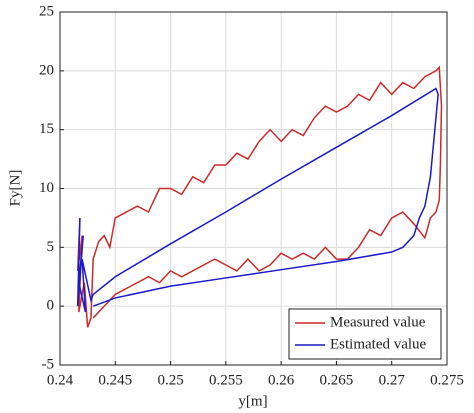  What do you see at coordinates (46, 70) in the screenshot?
I see `y-tick-label: 20` at bounding box center [46, 70].